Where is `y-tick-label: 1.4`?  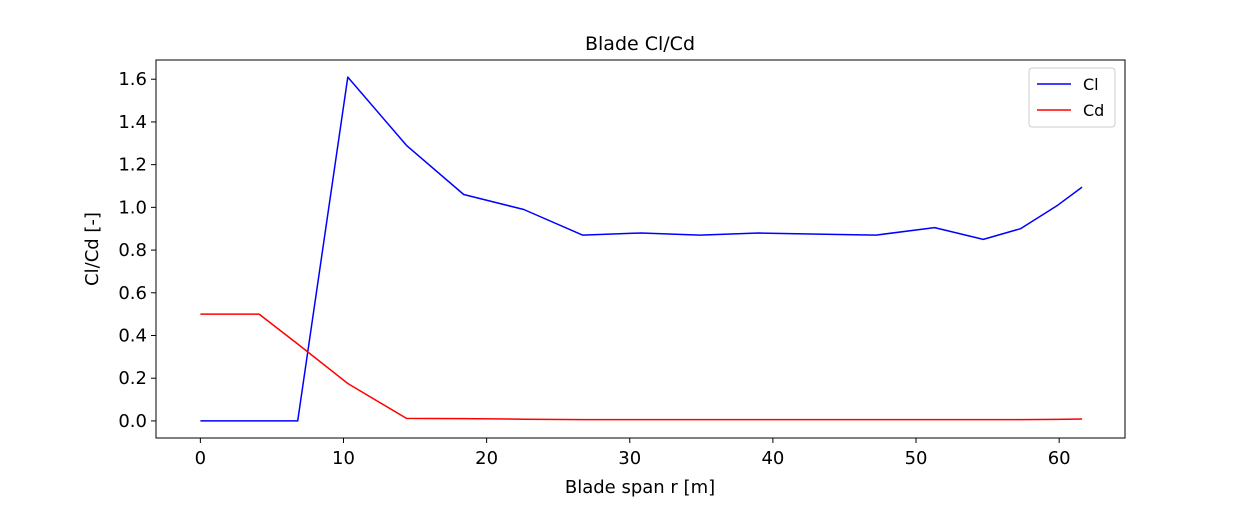 y-tick-label: 1.4 is located at coordinates (132, 122).